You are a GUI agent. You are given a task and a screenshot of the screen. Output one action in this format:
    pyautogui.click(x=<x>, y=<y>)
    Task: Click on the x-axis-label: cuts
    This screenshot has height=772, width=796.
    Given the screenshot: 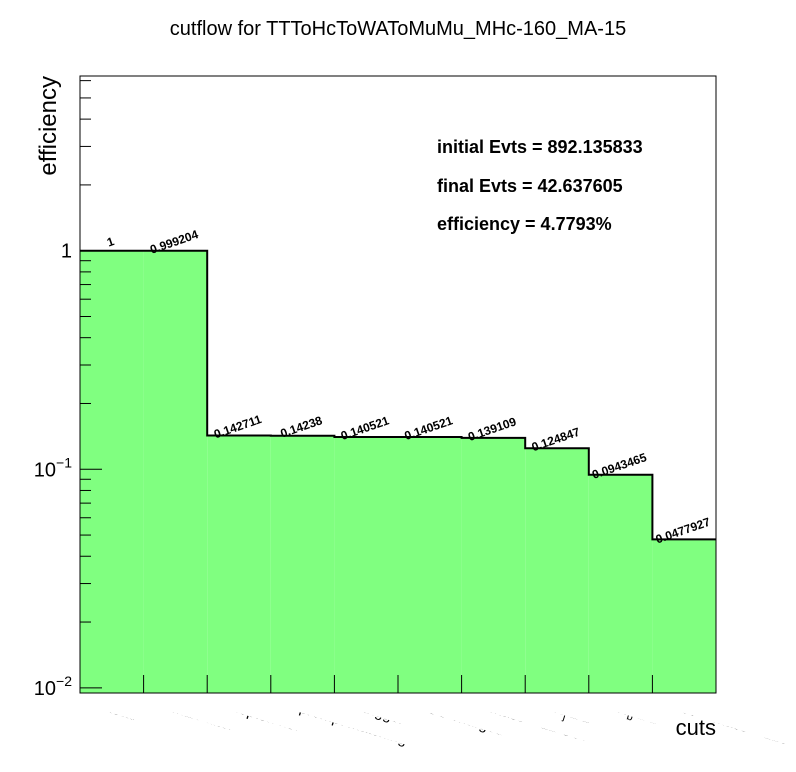 What is the action you would take?
    pyautogui.click(x=696, y=727)
    